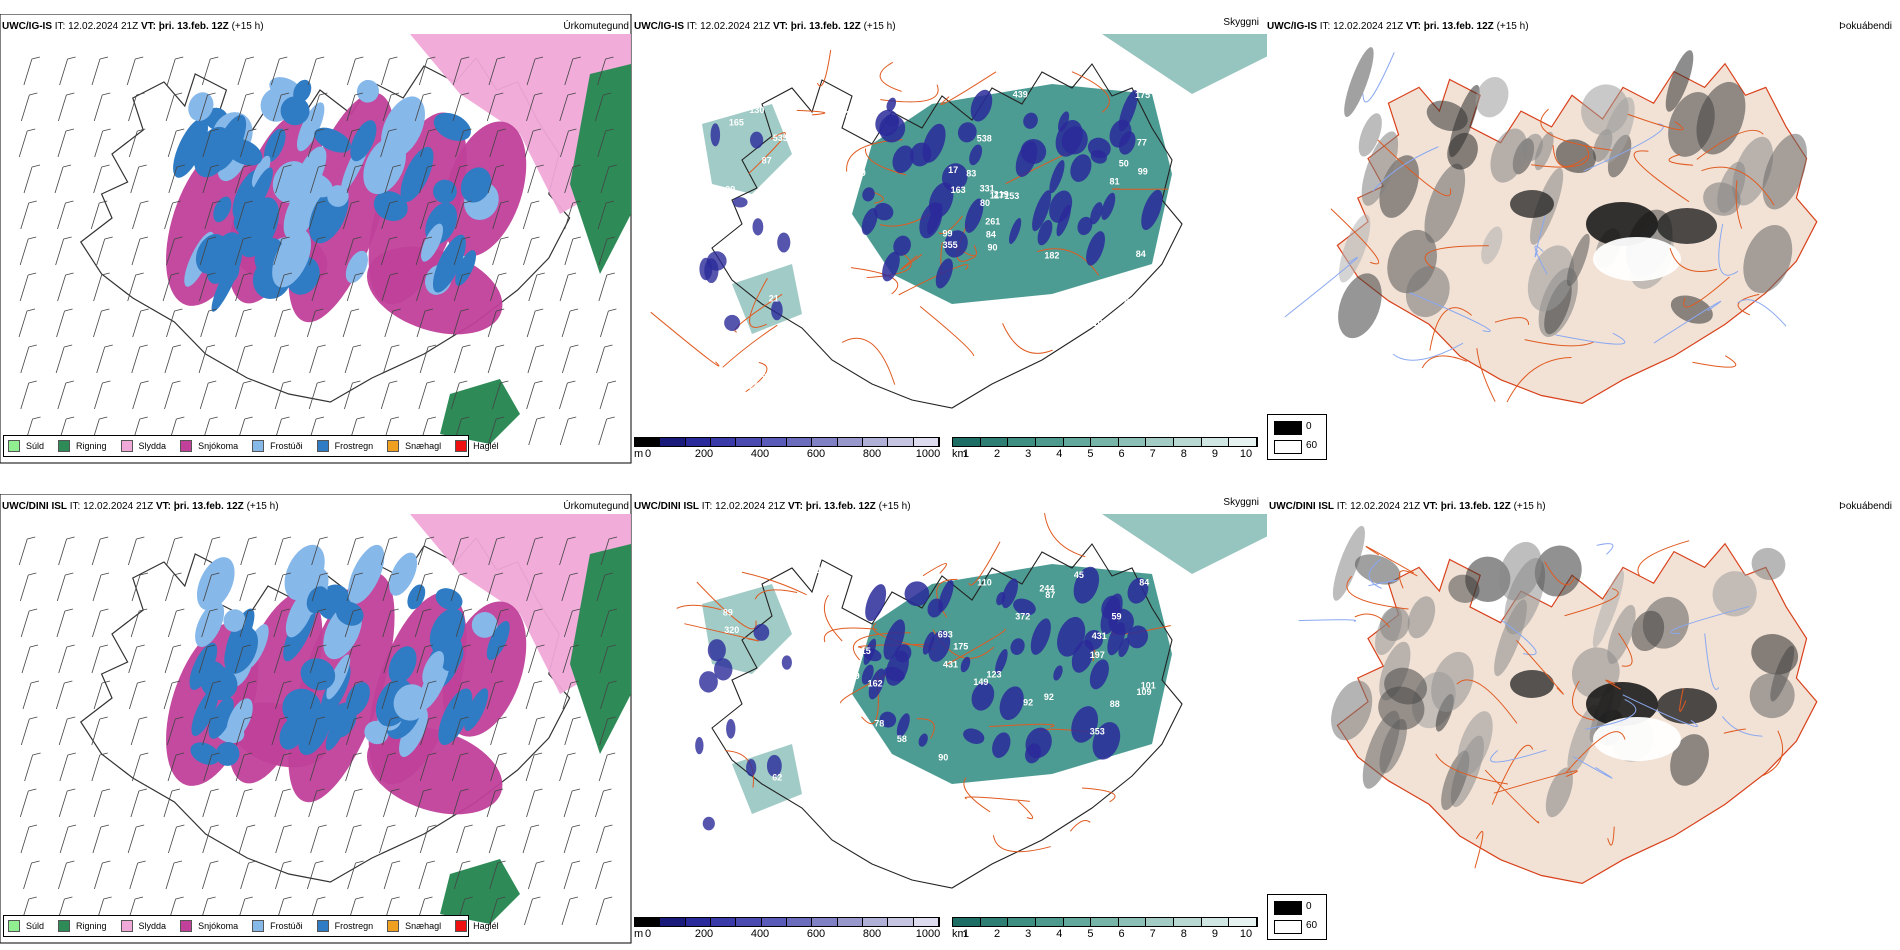 The width and height of the screenshot is (1900, 950). I want to click on scale-tick: 600, so click(816, 934).